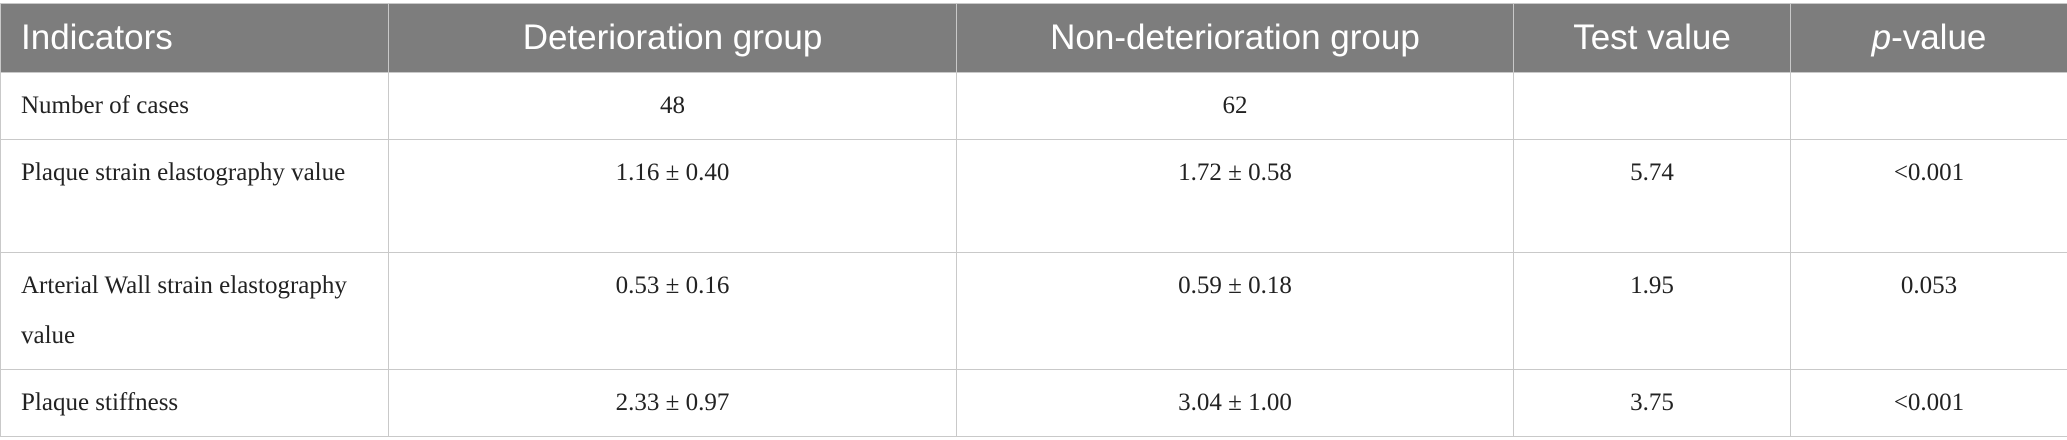 The image size is (2067, 440). What do you see at coordinates (195, 403) in the screenshot?
I see `table-cell: Plaque stiffness` at bounding box center [195, 403].